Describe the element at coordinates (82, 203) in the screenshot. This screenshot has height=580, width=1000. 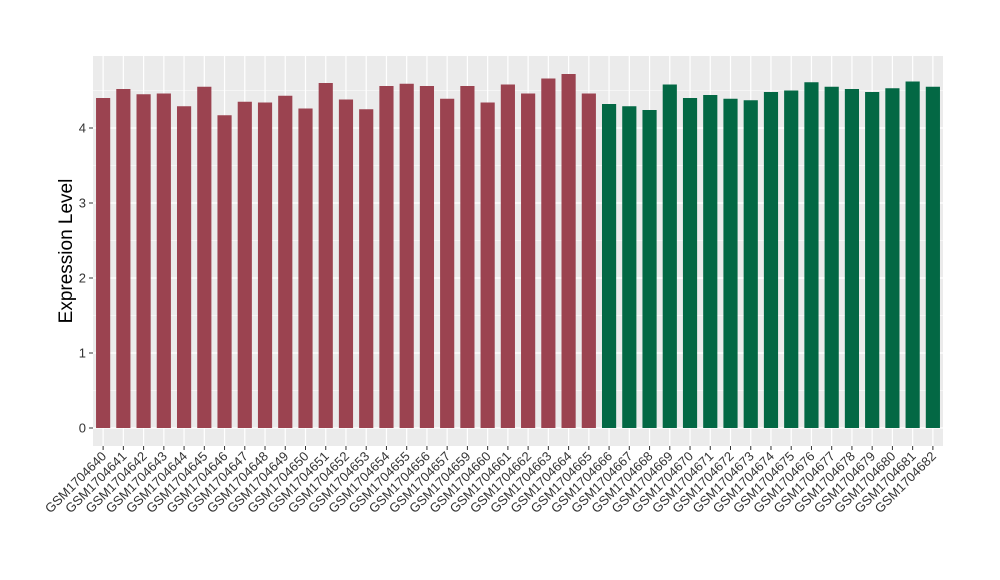
I see `y-tick-label: 3` at that location.